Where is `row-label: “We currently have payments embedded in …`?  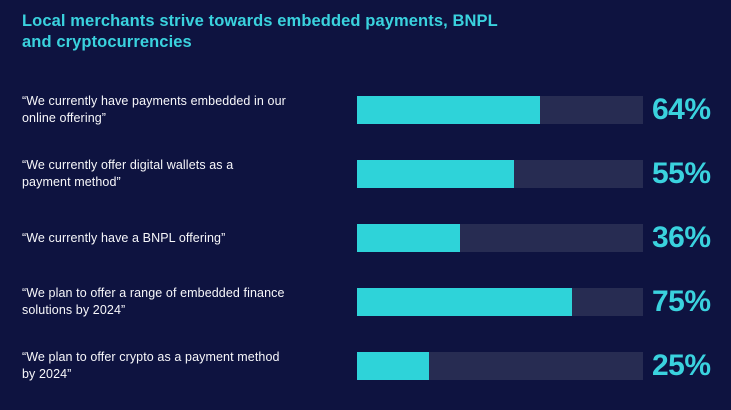 row-label: “We currently have payments embedded in … is located at coordinates (178, 110).